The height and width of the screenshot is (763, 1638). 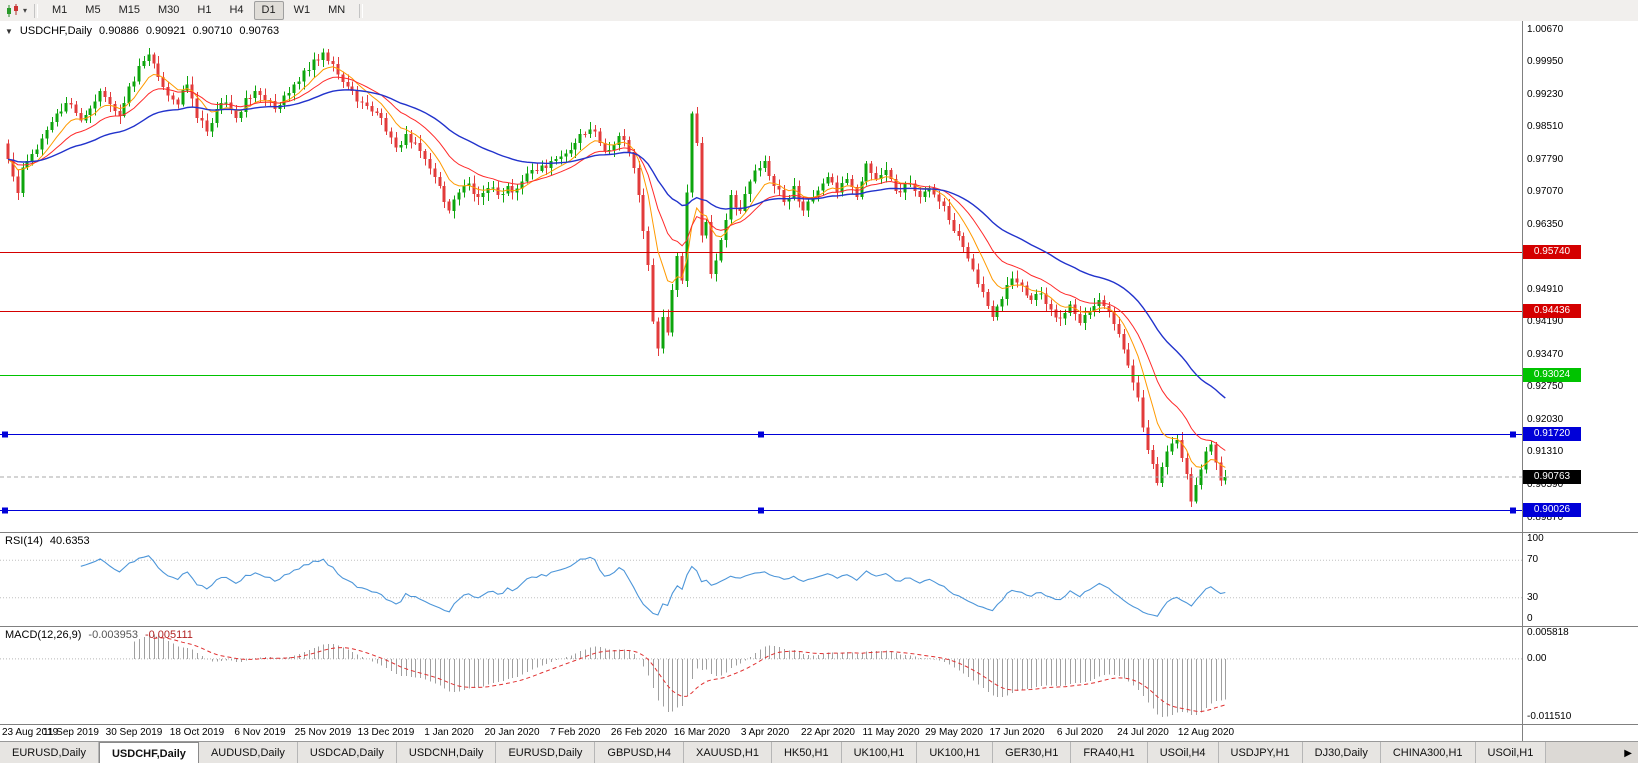 I want to click on price-axis-label: 0.91310, so click(x=1545, y=451).